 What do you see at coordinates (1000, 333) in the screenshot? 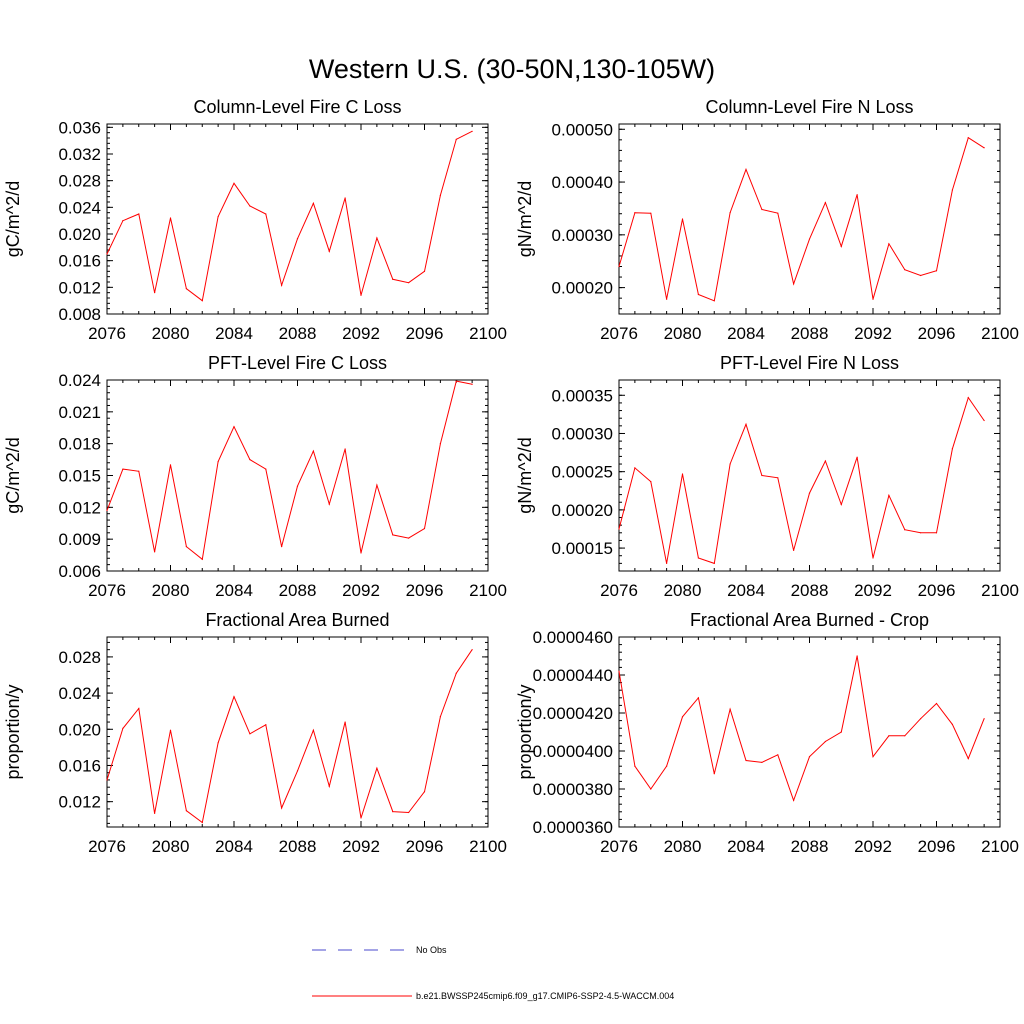
I see `x-tick-label: 2100` at bounding box center [1000, 333].